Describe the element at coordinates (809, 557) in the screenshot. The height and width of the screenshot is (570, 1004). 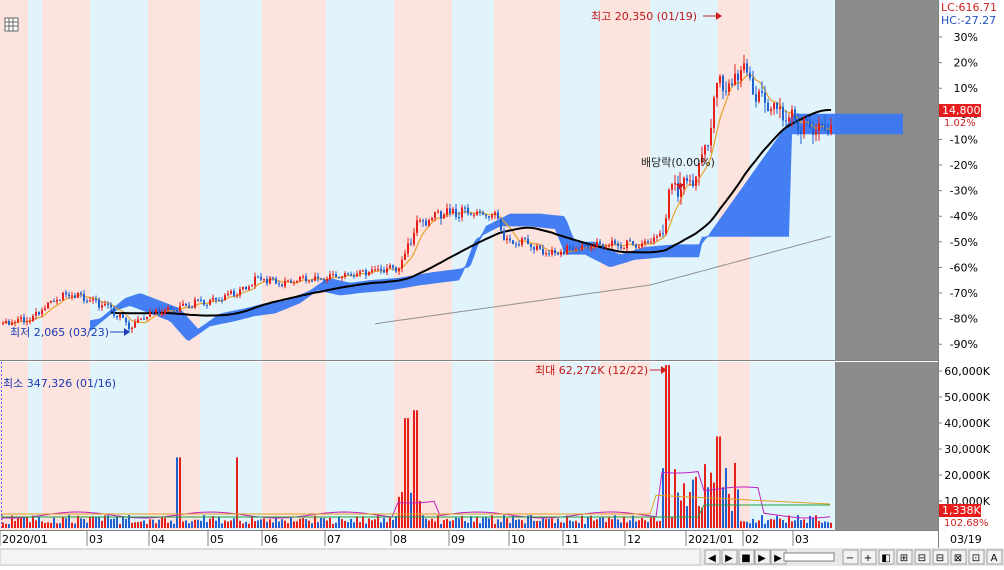
I see `zoom-slider` at that location.